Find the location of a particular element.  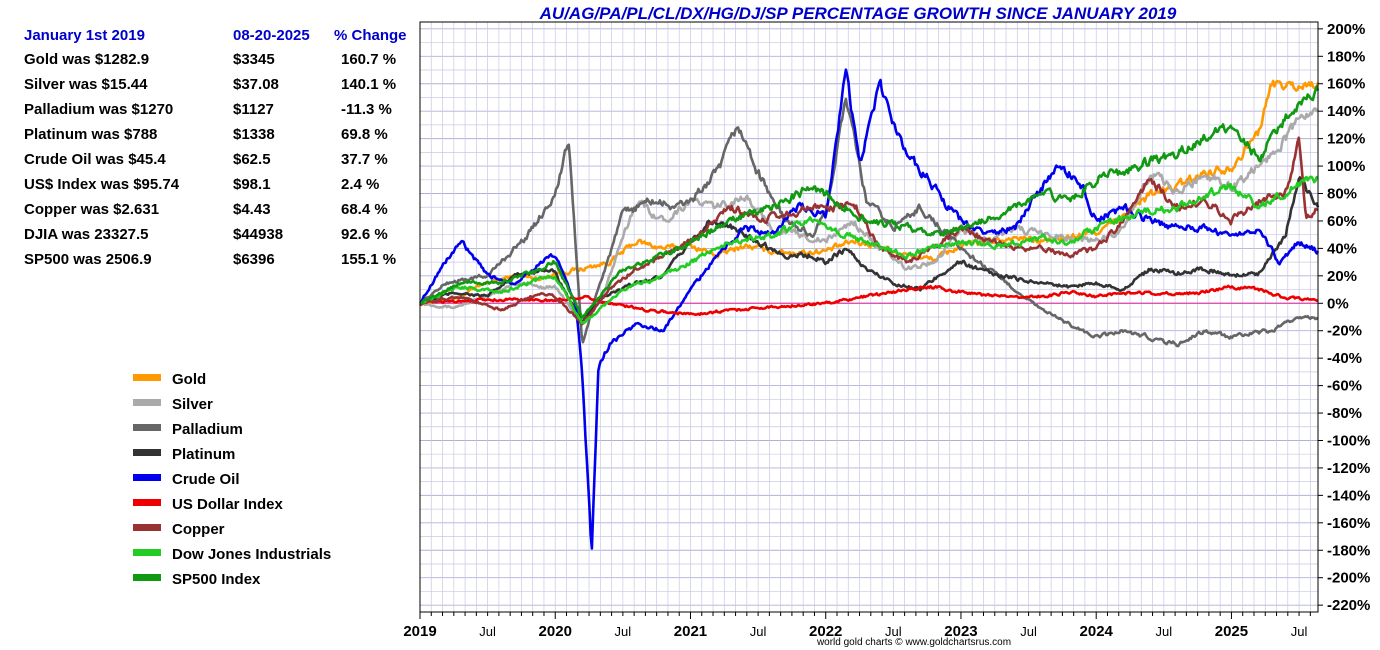

legend-swatch-us-dollar-index is located at coordinates (147, 502).